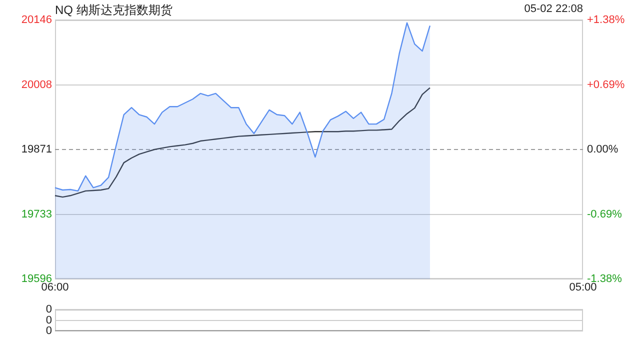 The height and width of the screenshot is (360, 640). I want to click on y-tick-label: 19871, so click(36, 150).